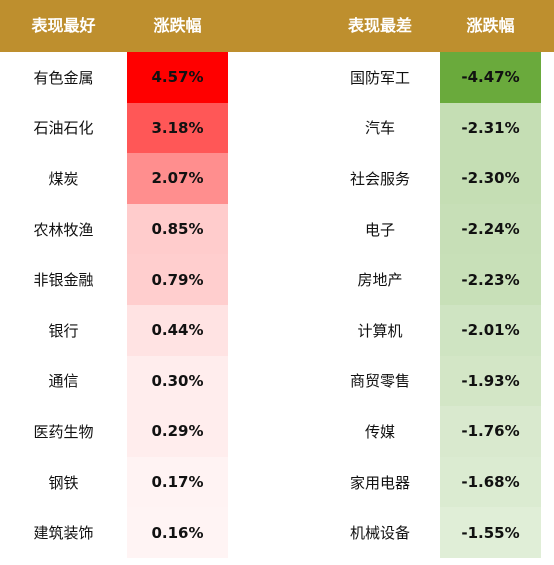  I want to click on best-sector-name: 医药生物, so click(63, 431).